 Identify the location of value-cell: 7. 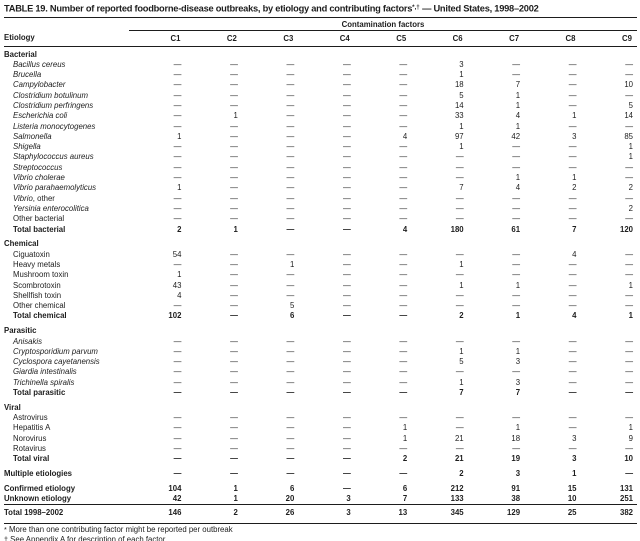
(518, 85).